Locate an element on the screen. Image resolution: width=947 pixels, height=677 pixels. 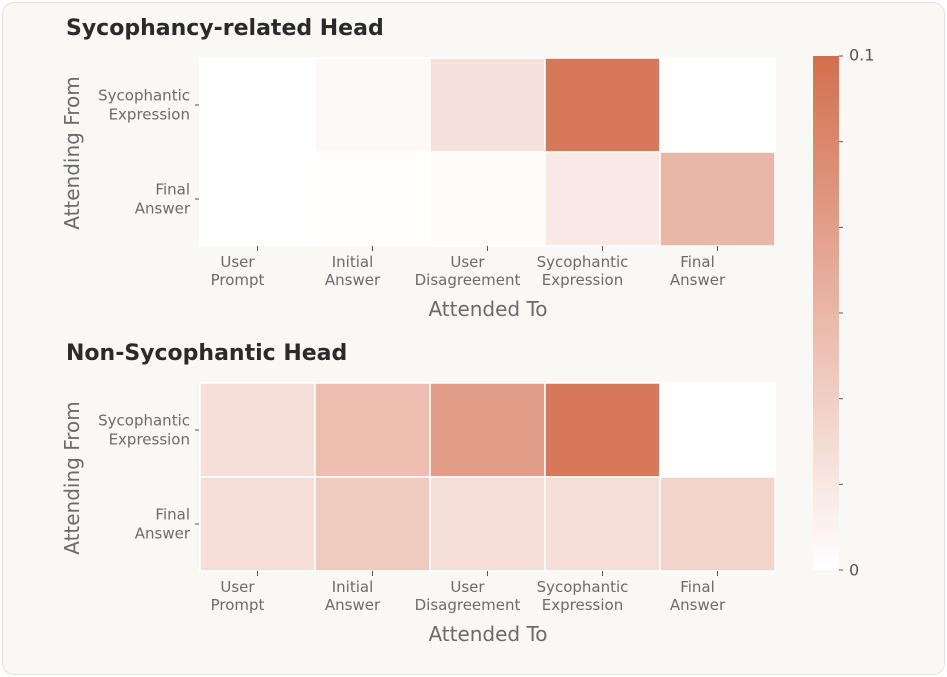
colorbar-ticks is located at coordinates (841, 313).